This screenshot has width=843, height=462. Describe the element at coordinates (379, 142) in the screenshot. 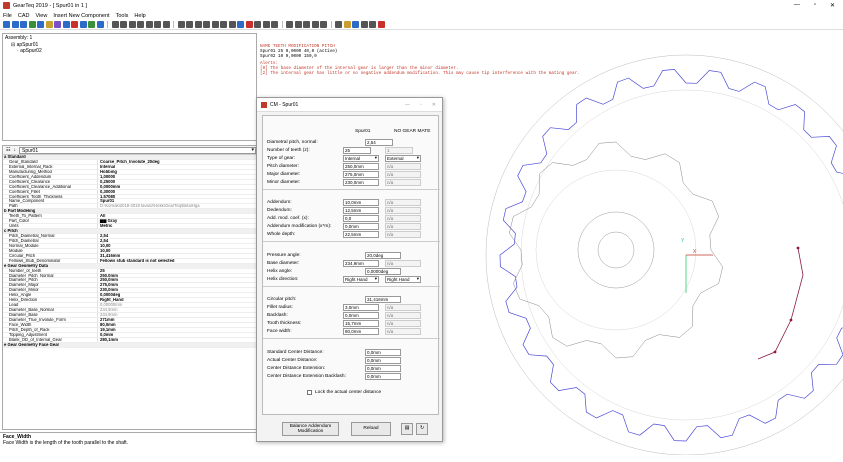

I see `diametral-pitch-input: 2,54` at that location.